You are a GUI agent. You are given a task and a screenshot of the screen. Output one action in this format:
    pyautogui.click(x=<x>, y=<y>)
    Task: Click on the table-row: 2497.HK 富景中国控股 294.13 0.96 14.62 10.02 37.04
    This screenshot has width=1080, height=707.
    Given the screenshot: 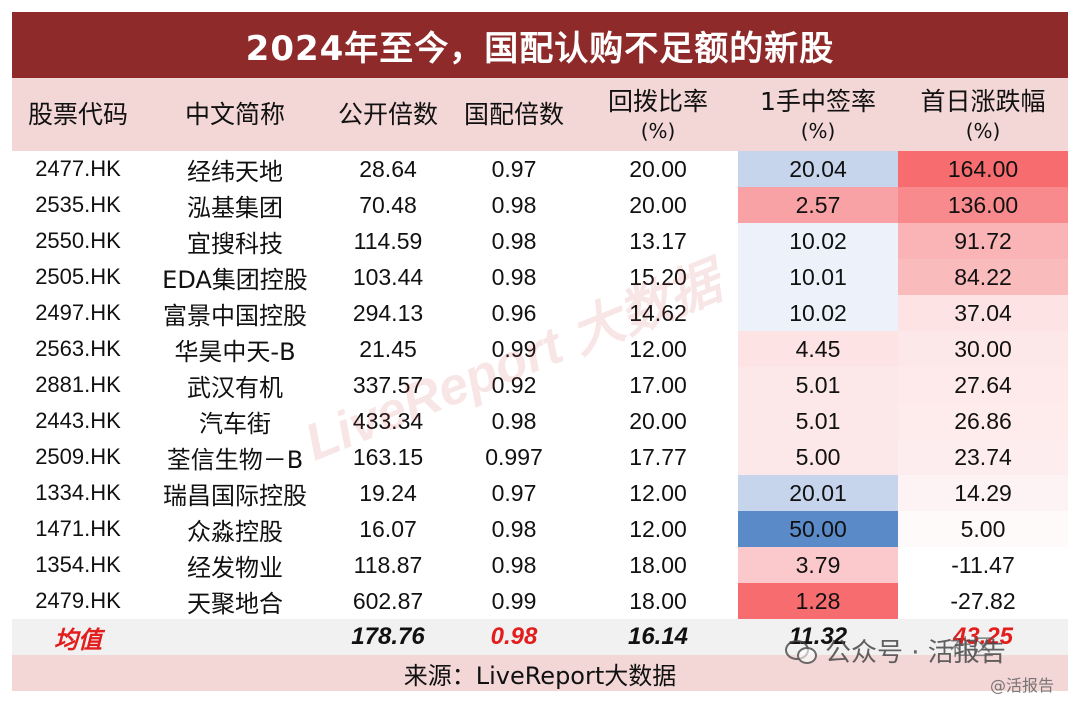 What is the action you would take?
    pyautogui.click(x=540, y=313)
    